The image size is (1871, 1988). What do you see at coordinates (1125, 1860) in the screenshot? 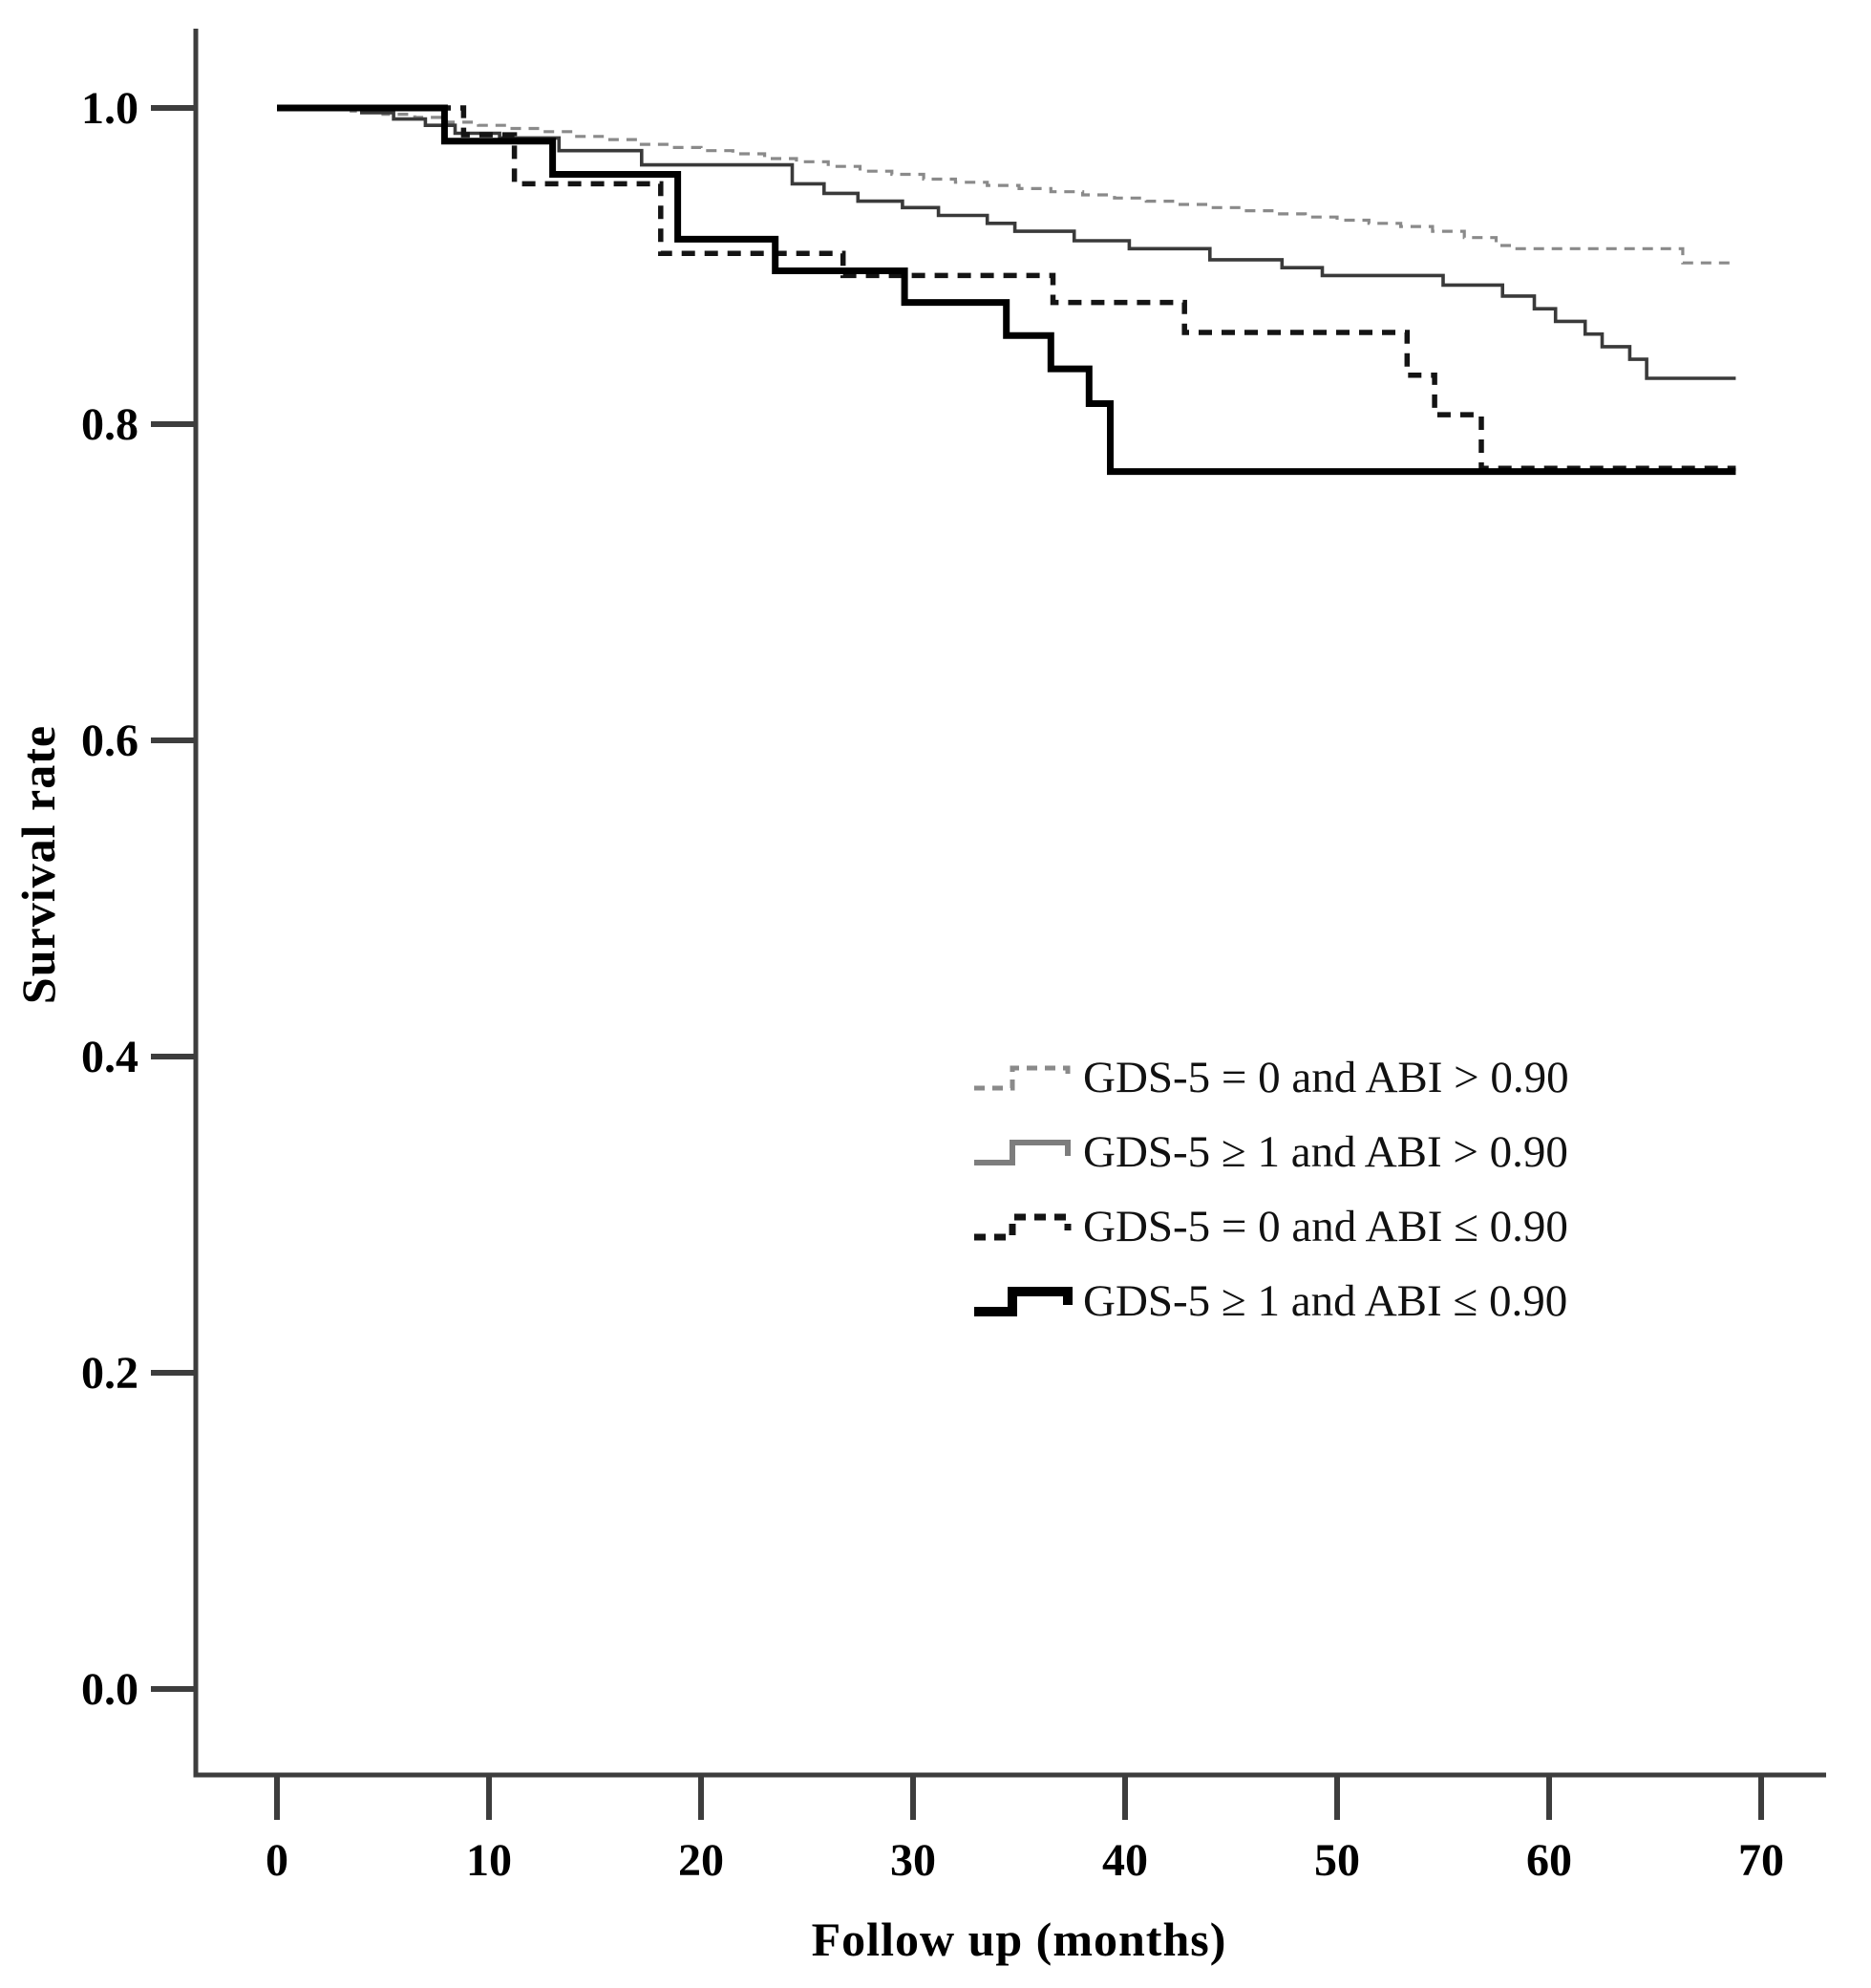
I see `x-tick-label: 40` at bounding box center [1125, 1860].